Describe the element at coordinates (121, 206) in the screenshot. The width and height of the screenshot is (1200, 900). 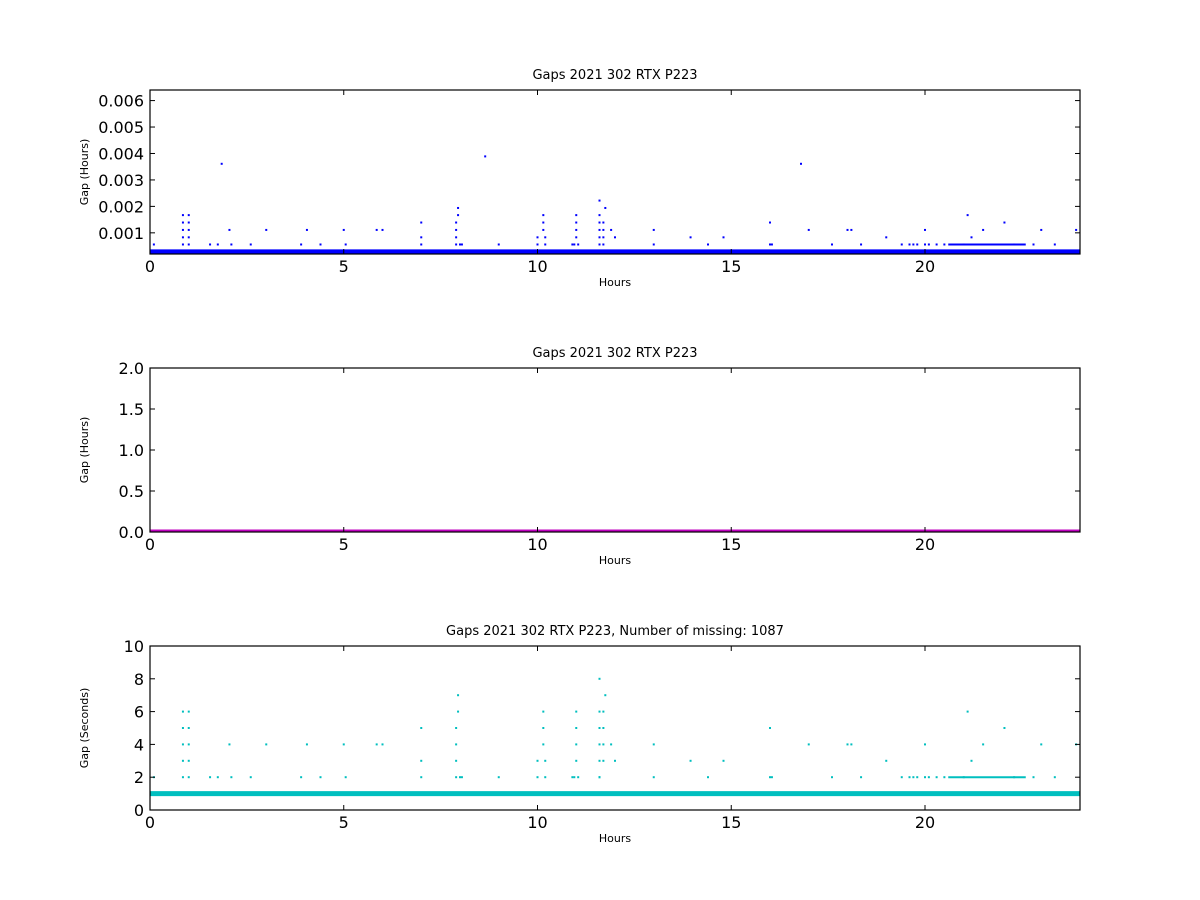
I see `y-tick-label: 0.002` at that location.